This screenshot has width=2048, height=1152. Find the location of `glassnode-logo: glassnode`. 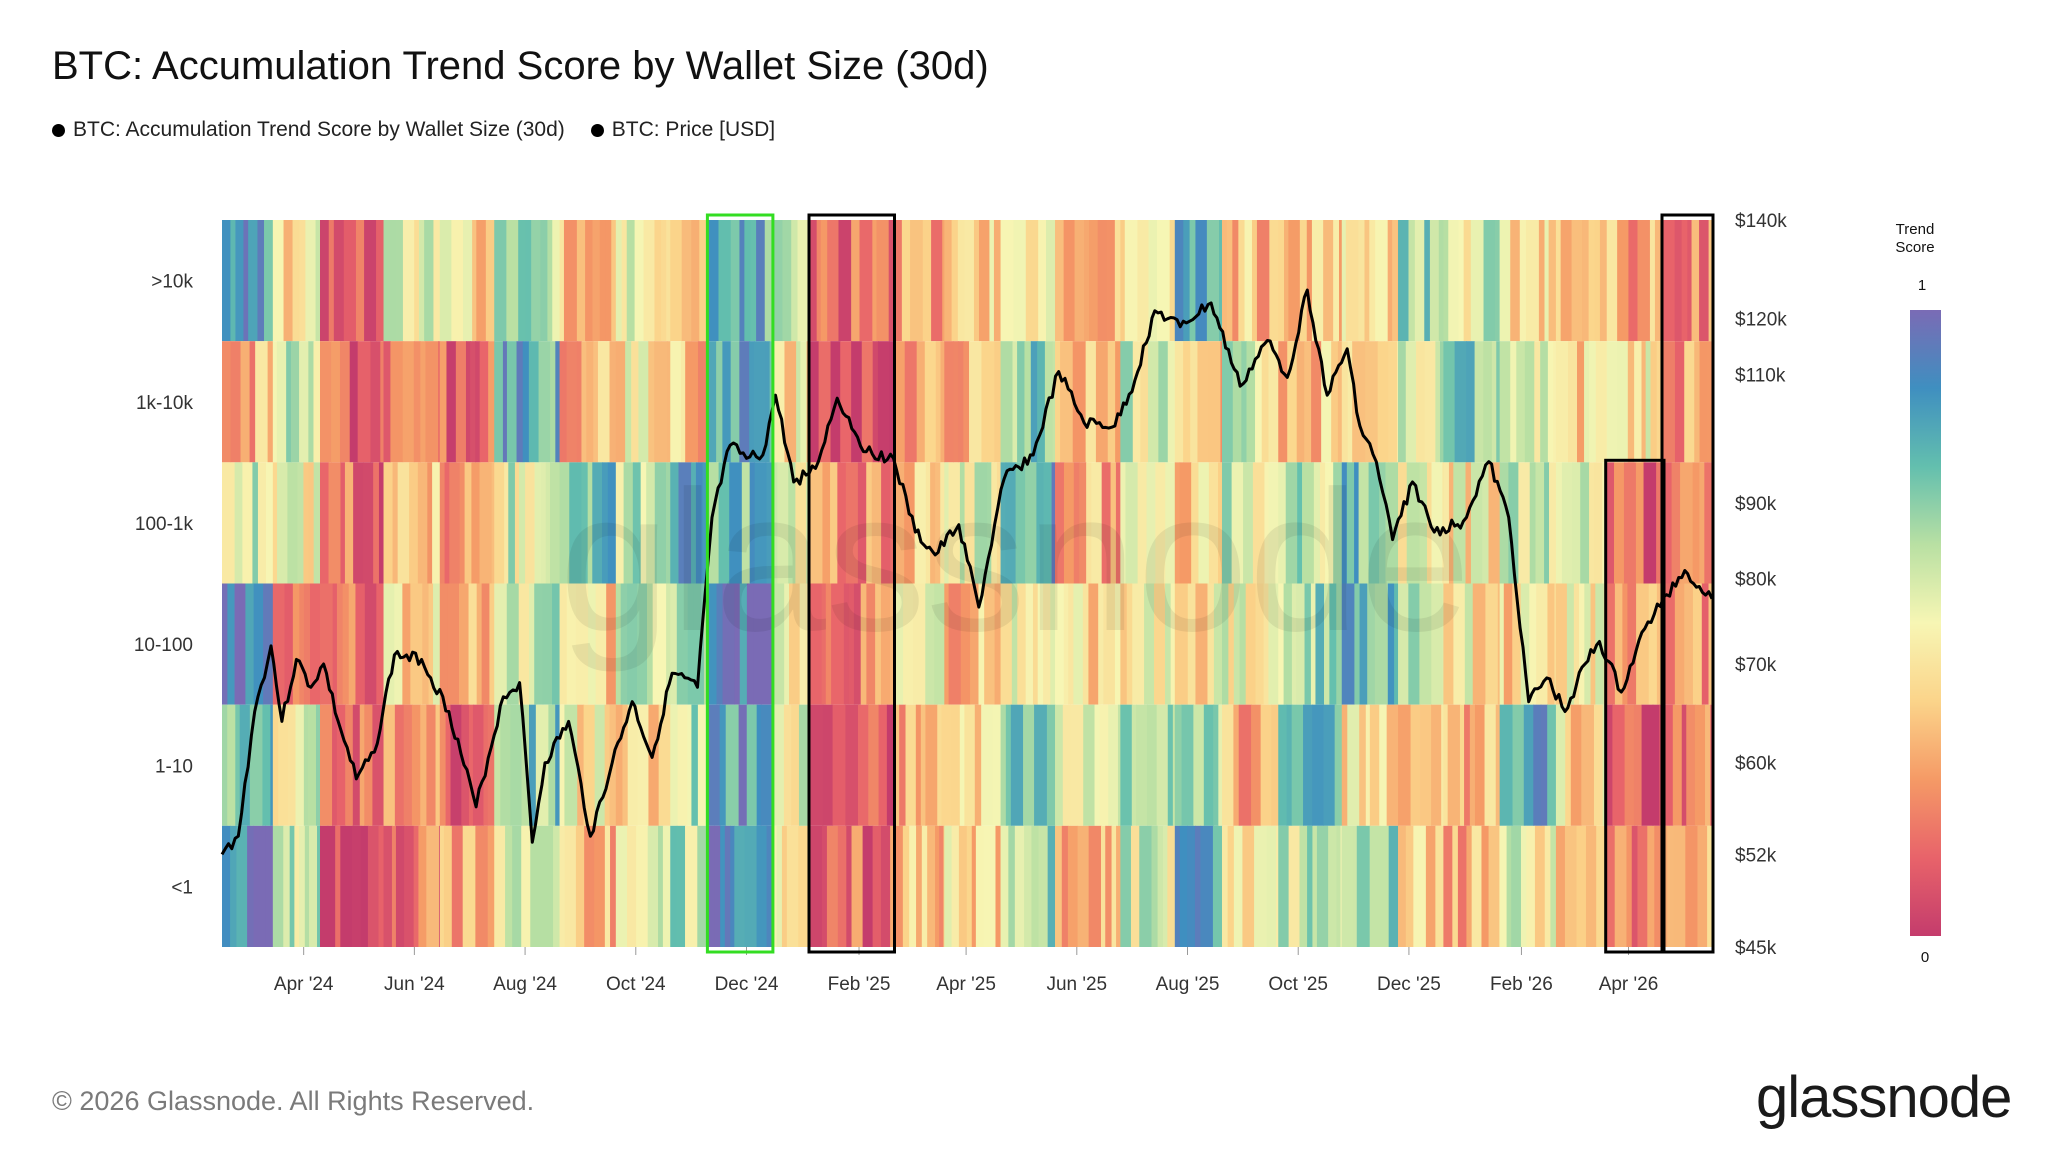

glassnode-logo: glassnode is located at coordinates (1884, 1097).